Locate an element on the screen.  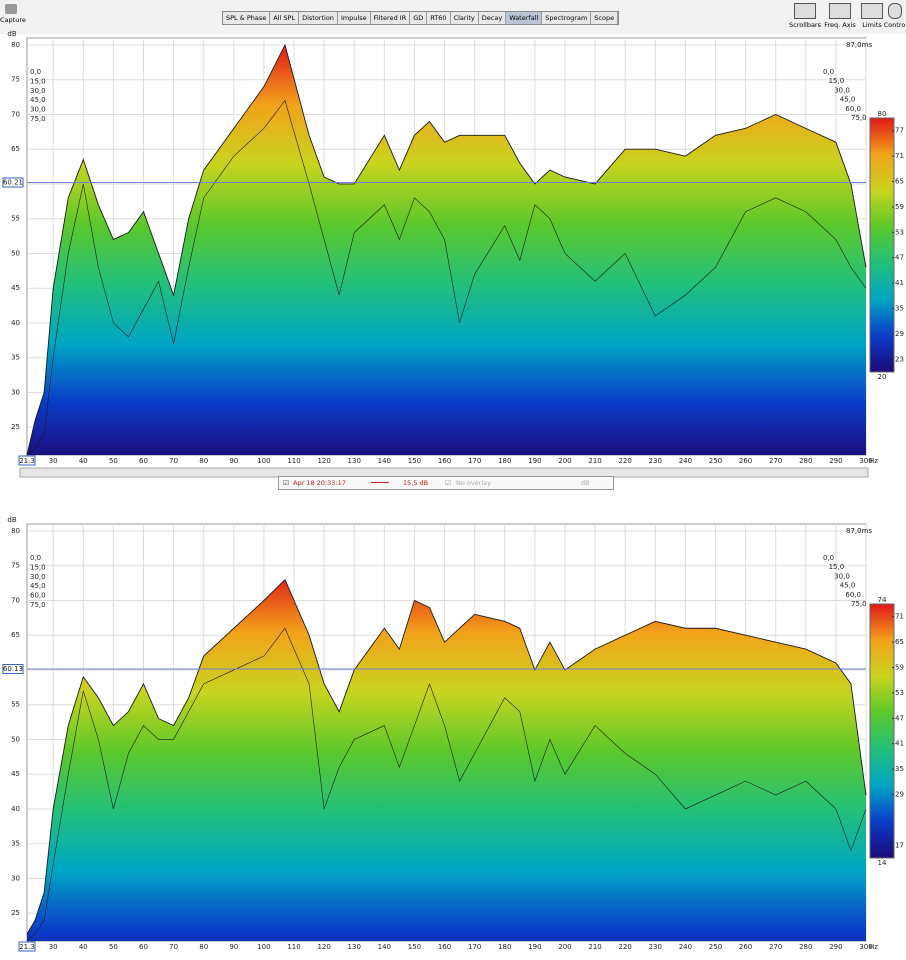
capture-button: Capture is located at coordinates (13, 14).